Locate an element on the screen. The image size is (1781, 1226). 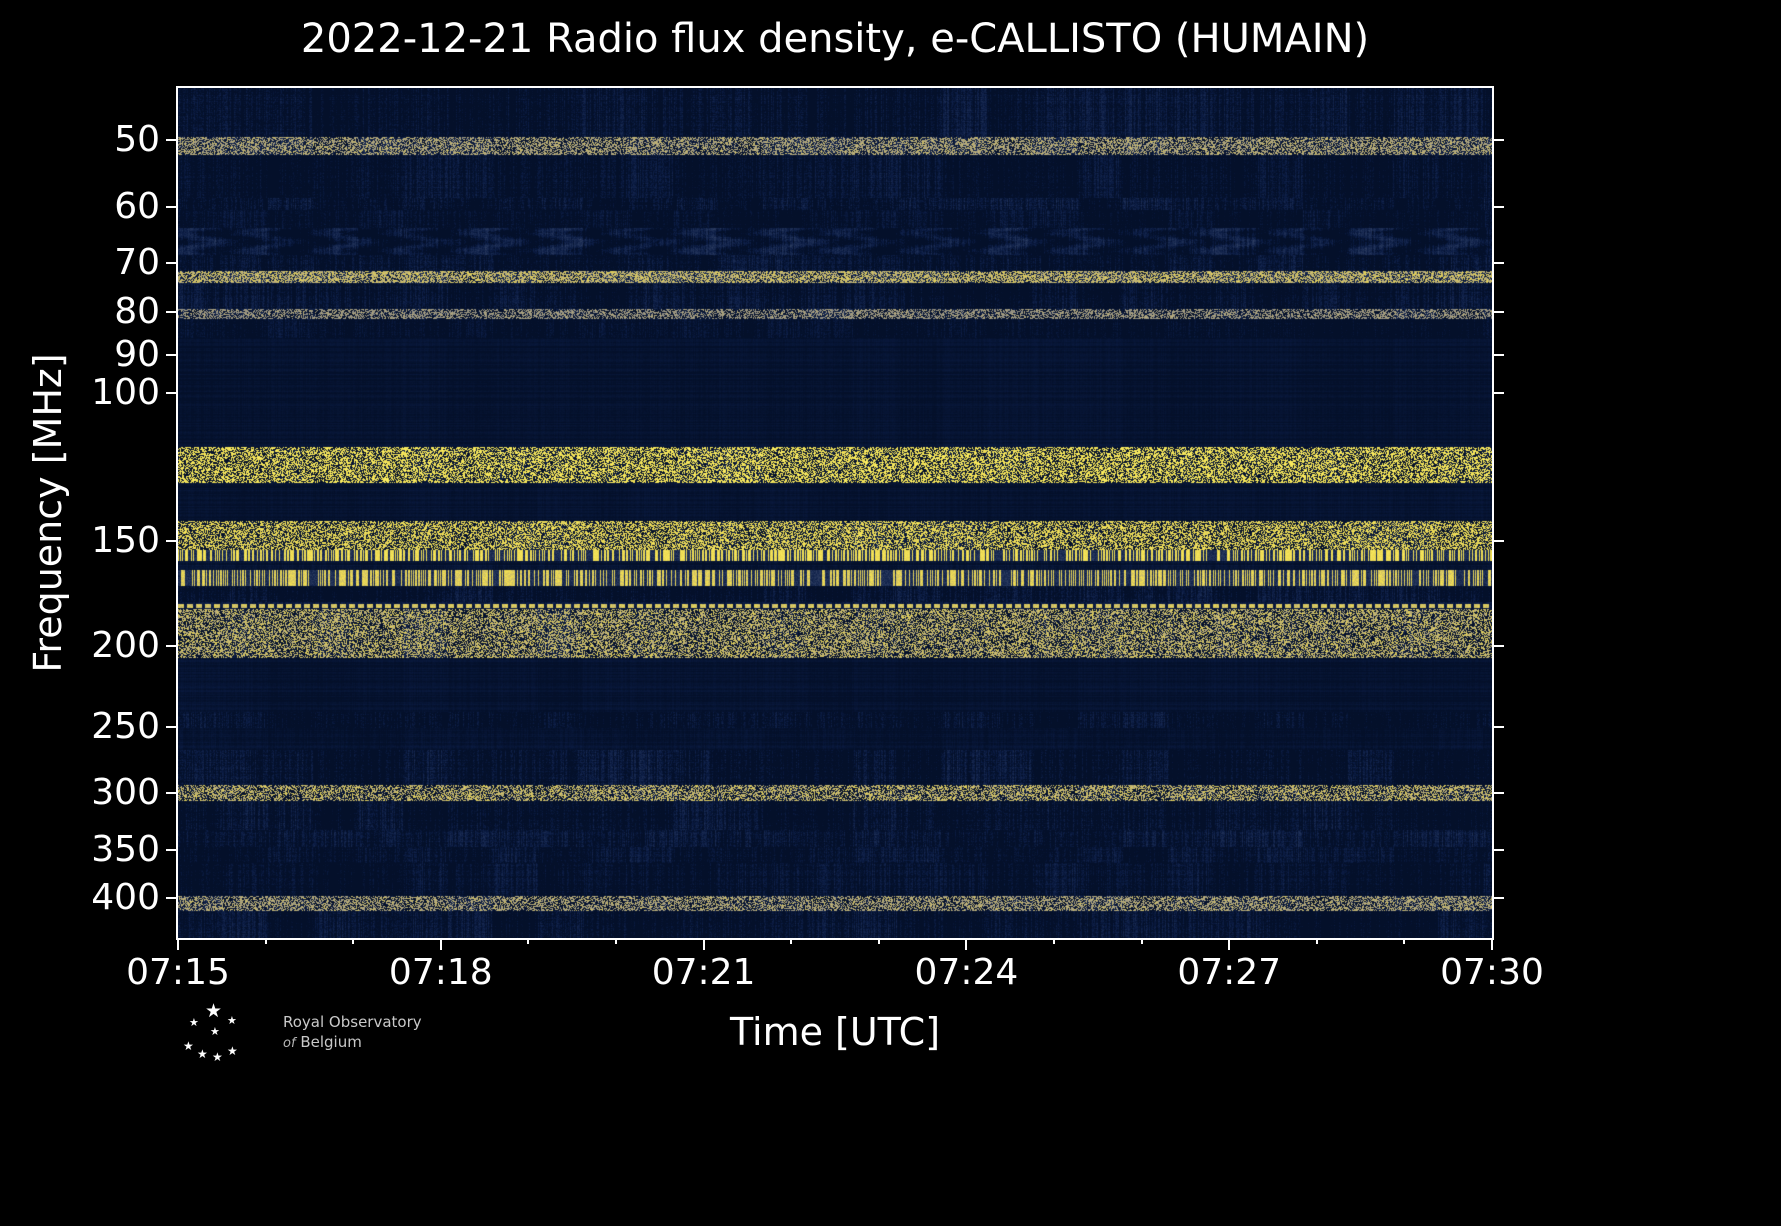
rob-org-line2: of Belgium is located at coordinates (352, 1043).